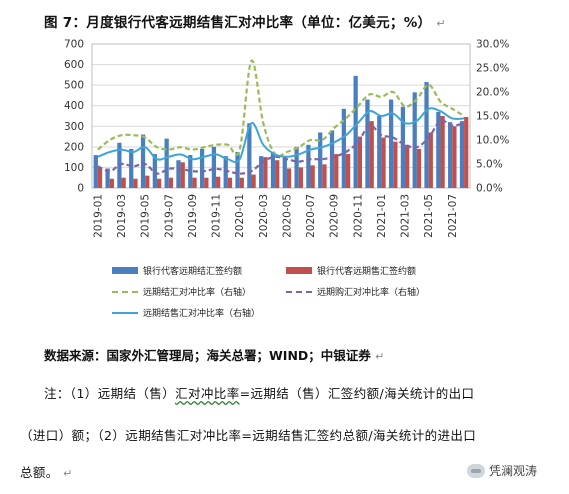 The height and width of the screenshot is (494, 569). What do you see at coordinates (169, 216) in the screenshot?
I see `x-tick-label: 2019-07` at bounding box center [169, 216].